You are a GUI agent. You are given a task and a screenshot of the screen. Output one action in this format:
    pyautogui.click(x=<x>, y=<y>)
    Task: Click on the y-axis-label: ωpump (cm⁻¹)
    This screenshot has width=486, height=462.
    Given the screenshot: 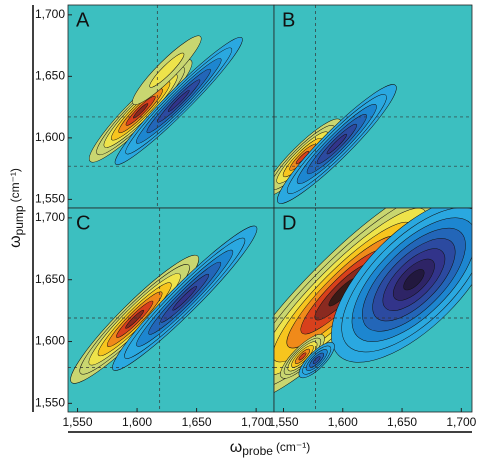 What is the action you would take?
    pyautogui.click(x=16, y=208)
    